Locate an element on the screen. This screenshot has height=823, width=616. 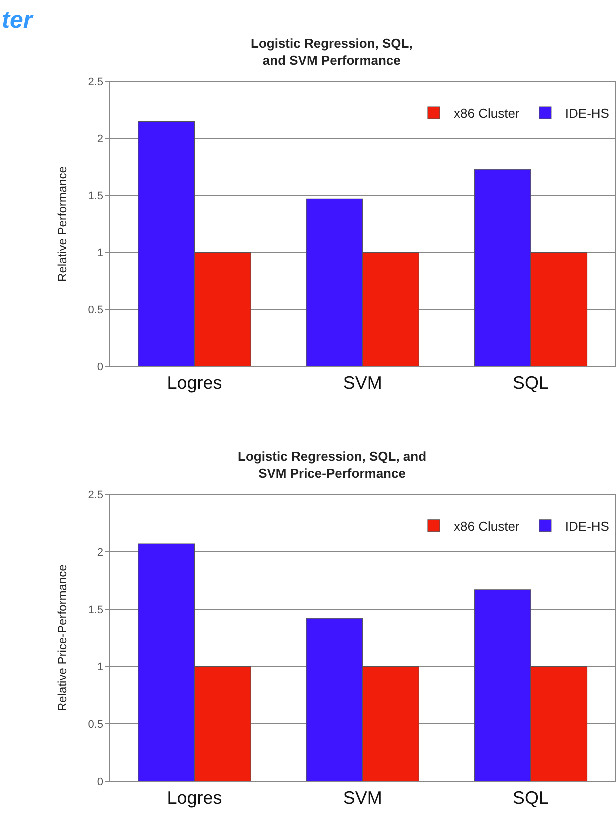
y-axis-title: Relative Price-Performance is located at coordinates (63, 638).